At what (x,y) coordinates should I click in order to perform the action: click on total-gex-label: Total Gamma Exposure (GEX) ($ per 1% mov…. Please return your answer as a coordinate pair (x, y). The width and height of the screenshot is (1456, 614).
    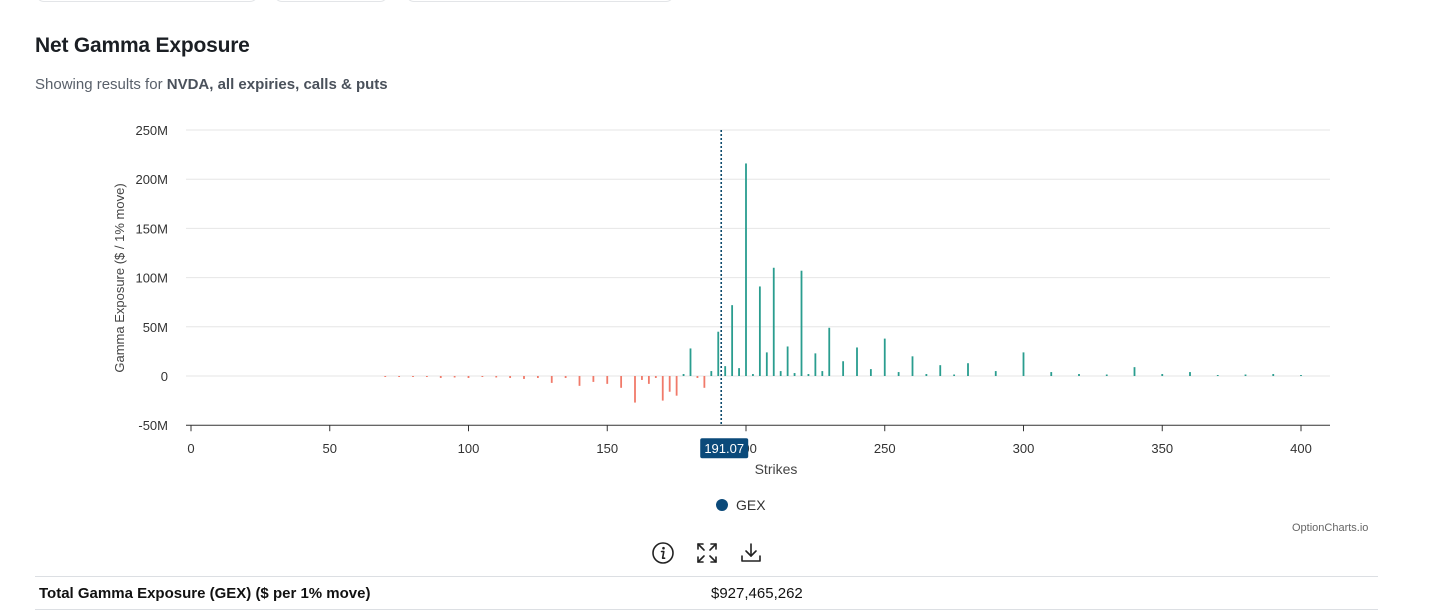
    Looking at the image, I should click on (205, 593).